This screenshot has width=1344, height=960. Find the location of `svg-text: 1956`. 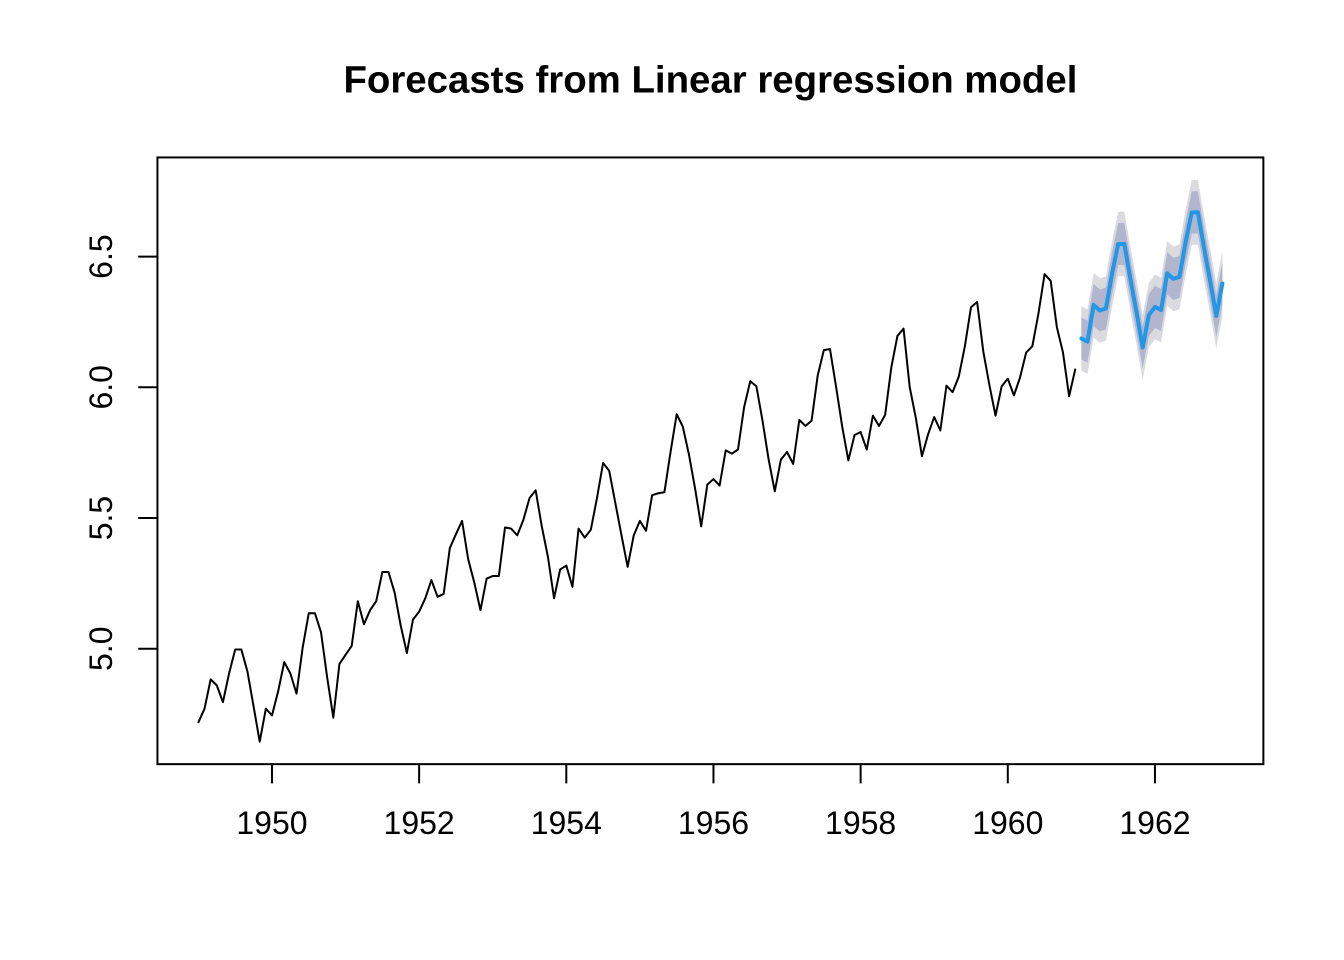

svg-text: 1956 is located at coordinates (713, 823).